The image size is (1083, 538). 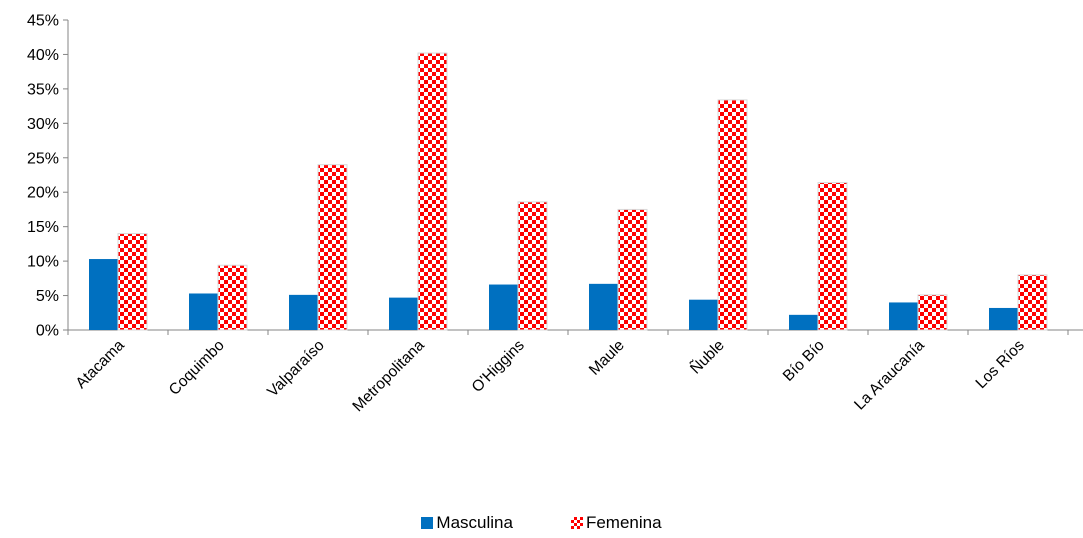 What do you see at coordinates (43, 262) in the screenshot?
I see `y-tick-label: 10%` at bounding box center [43, 262].